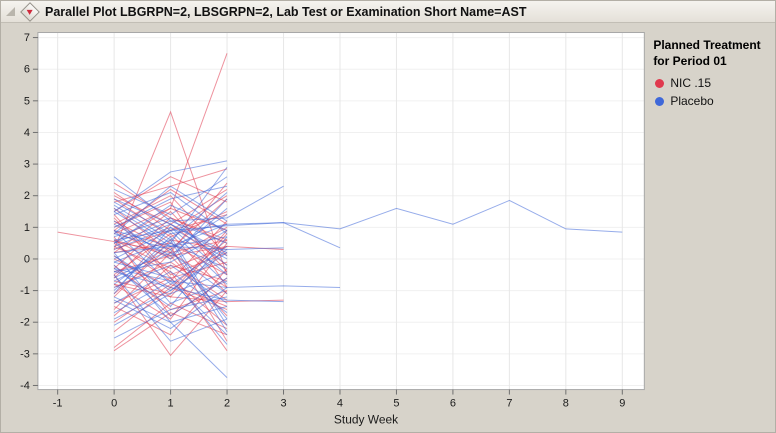 Image resolution: width=776 pixels, height=433 pixels. What do you see at coordinates (690, 61) in the screenshot?
I see `legend-title-line2: for Period 01` at bounding box center [690, 61].